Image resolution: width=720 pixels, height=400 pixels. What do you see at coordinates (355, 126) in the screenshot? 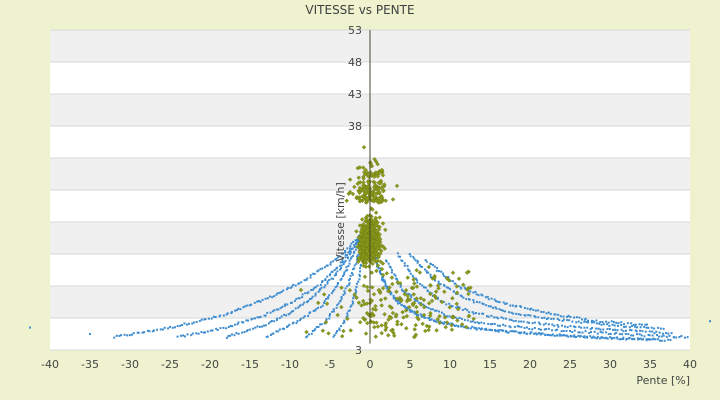
I see `y-tick-label: 38` at bounding box center [355, 126].